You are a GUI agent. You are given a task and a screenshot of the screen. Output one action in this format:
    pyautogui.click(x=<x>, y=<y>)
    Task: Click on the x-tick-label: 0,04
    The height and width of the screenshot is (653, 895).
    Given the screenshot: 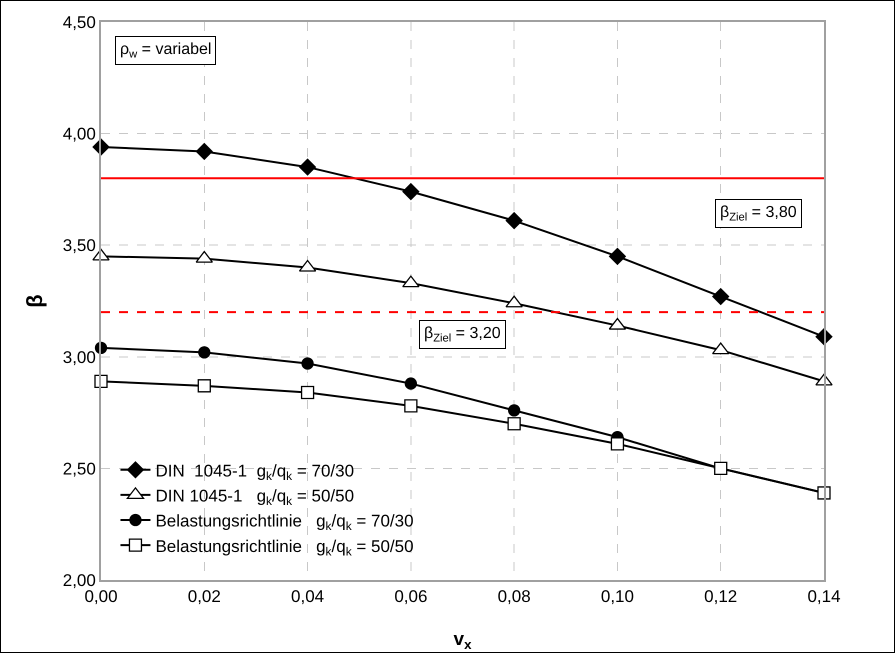 What is the action you would take?
    pyautogui.click(x=307, y=596)
    